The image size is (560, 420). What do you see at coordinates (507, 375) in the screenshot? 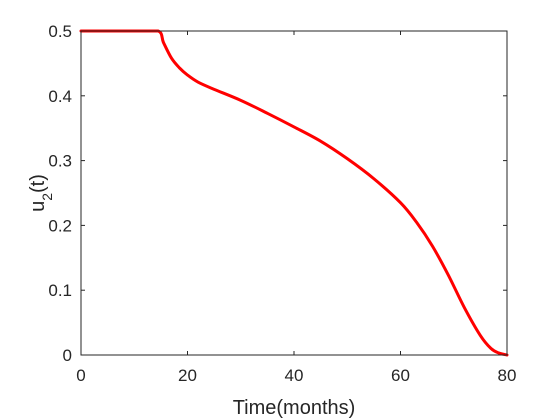
I see `x-tick-label: 80` at bounding box center [507, 375].